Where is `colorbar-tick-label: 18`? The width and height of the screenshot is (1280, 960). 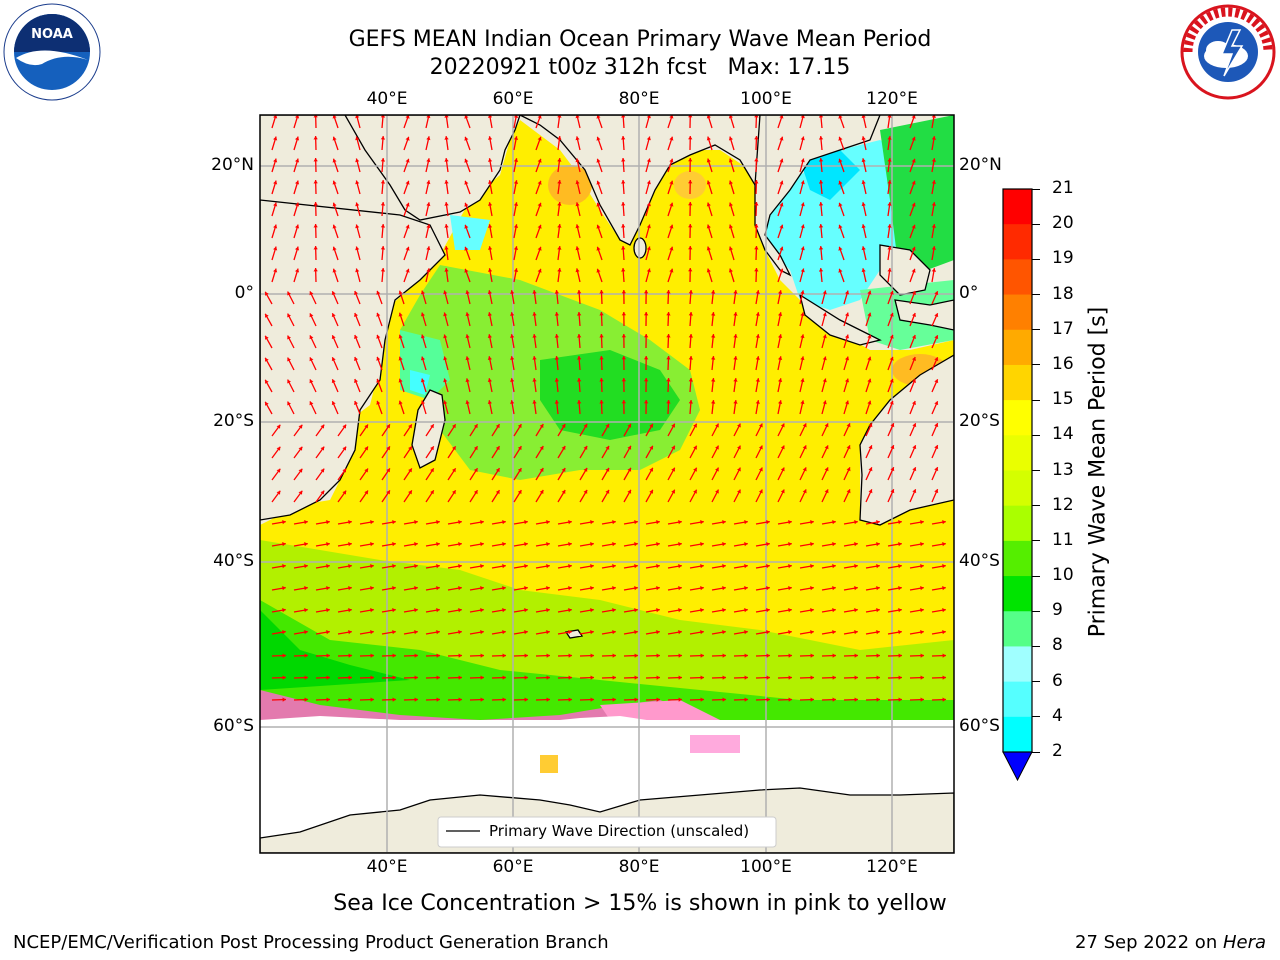
colorbar-tick-label: 18 is located at coordinates (1063, 293).